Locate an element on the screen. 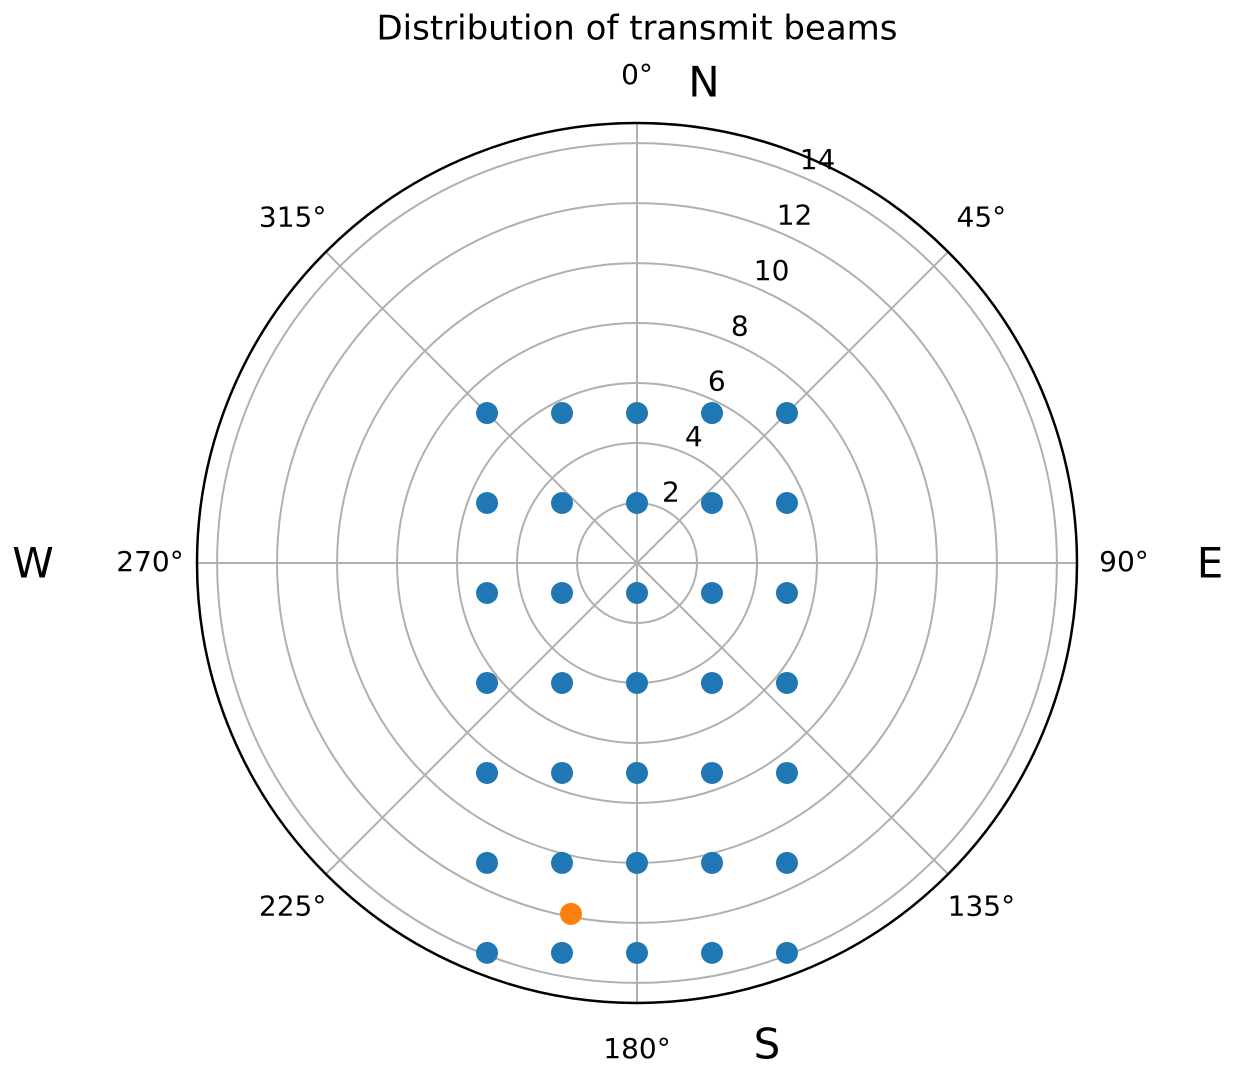 This screenshot has height=1070, width=1234. theta-tick-label: 90° is located at coordinates (1124, 561).